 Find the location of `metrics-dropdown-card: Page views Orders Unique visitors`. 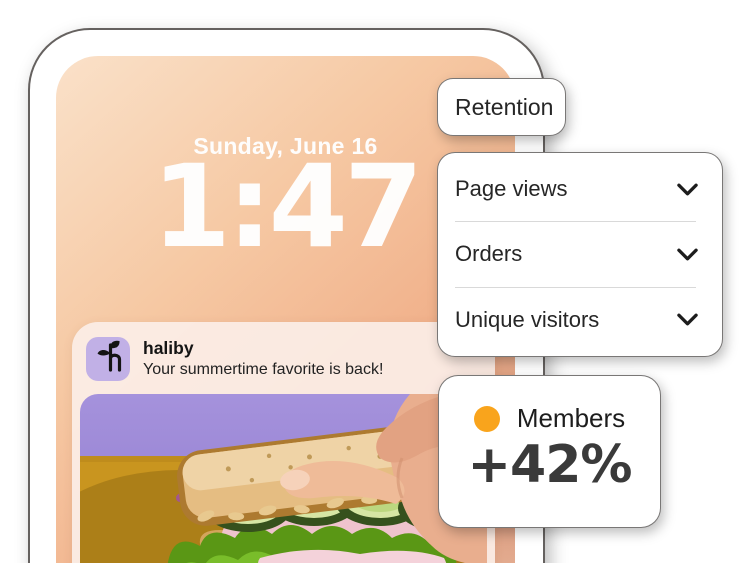

metrics-dropdown-card: Page views Orders Unique visitors is located at coordinates (580, 254).